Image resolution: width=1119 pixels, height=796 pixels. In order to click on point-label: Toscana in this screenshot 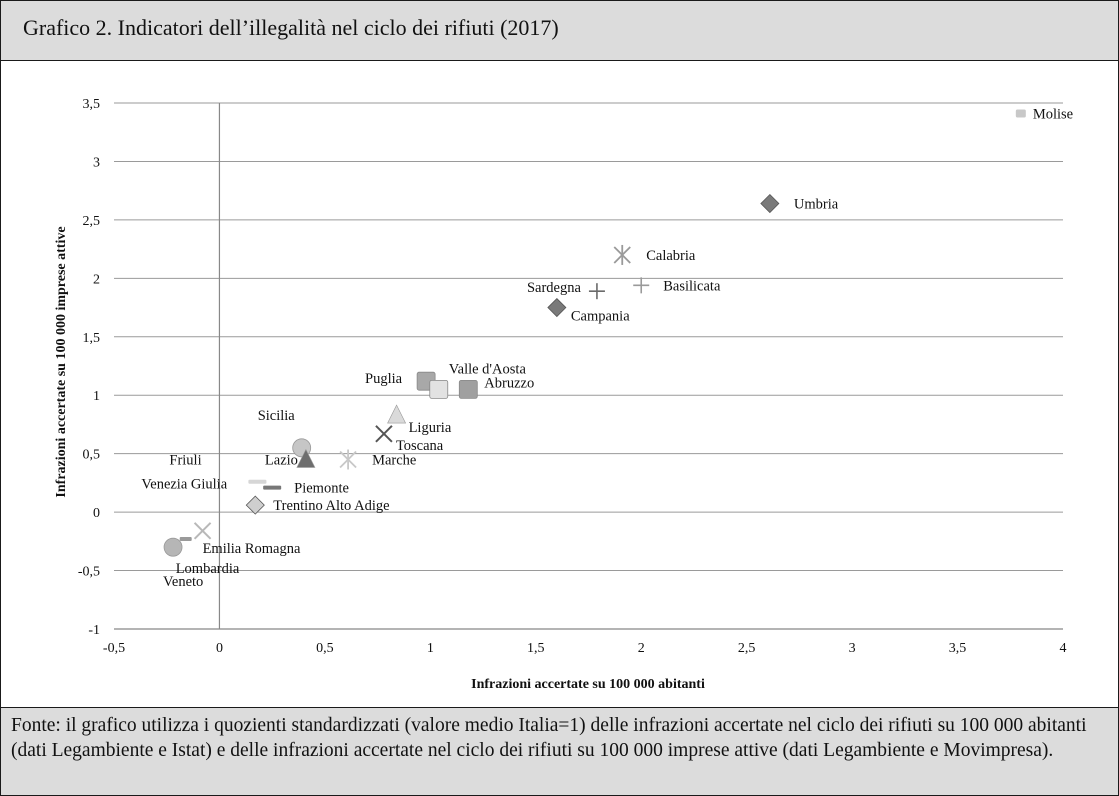, I will do `click(420, 446)`.